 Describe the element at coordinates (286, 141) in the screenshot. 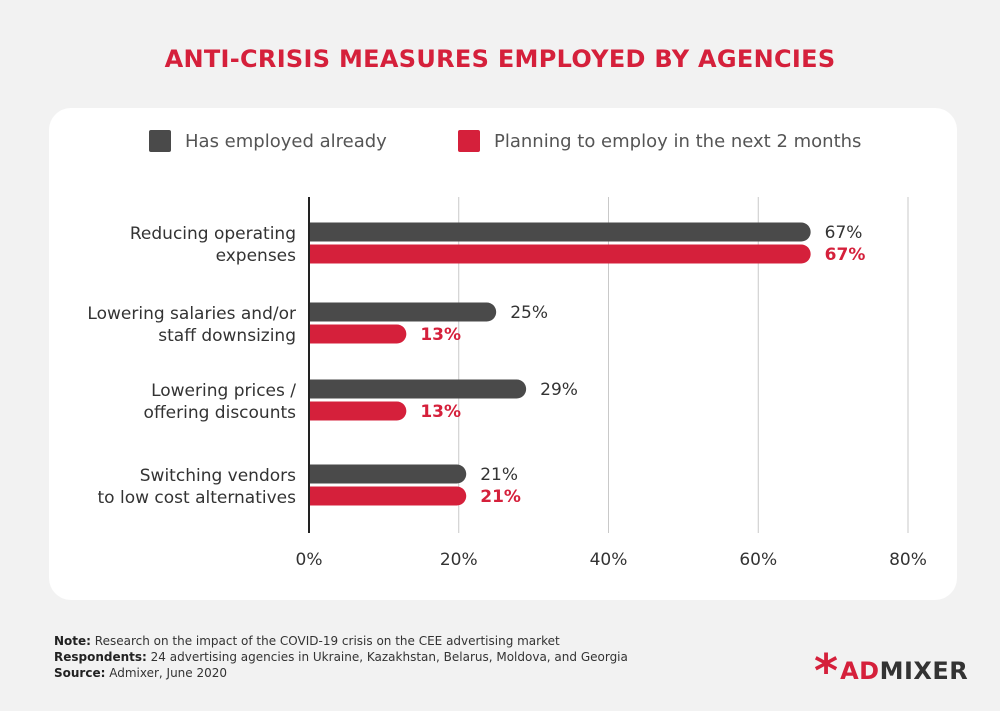

I see `legend-label-employed: Has employed already` at that location.